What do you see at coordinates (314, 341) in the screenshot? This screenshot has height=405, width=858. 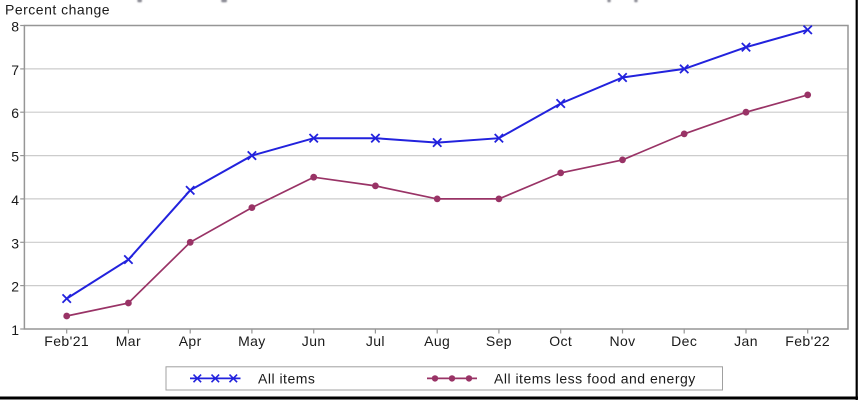 I see `svg-text: Jun` at bounding box center [314, 341].